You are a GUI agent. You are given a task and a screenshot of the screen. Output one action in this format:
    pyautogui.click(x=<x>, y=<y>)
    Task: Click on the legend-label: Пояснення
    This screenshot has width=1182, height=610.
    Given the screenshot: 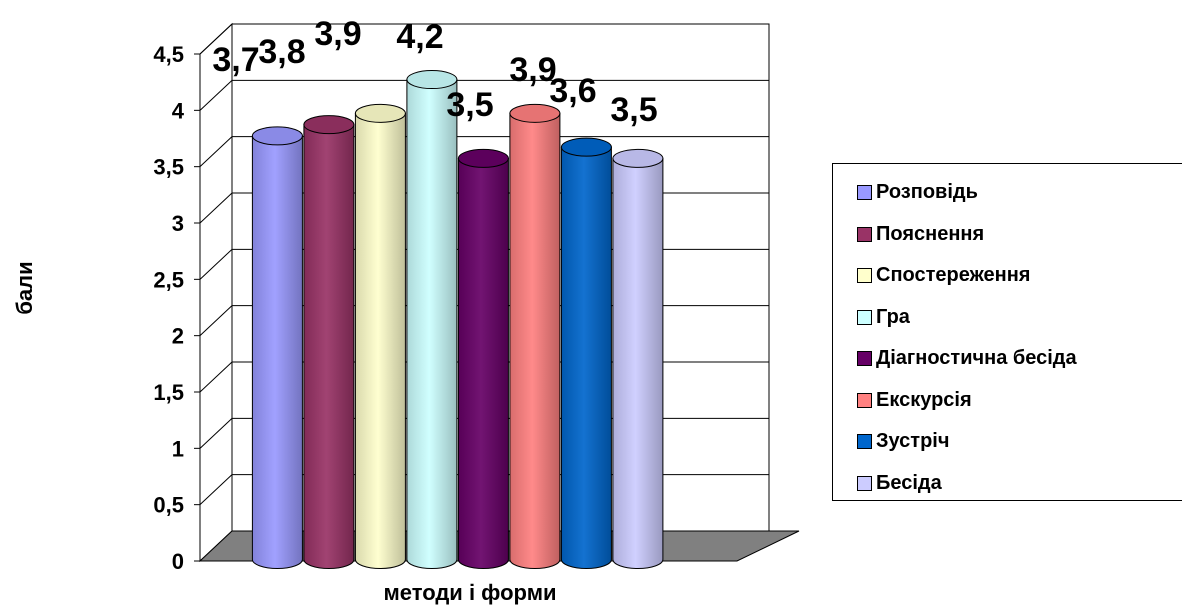 What is the action you would take?
    pyautogui.click(x=930, y=233)
    